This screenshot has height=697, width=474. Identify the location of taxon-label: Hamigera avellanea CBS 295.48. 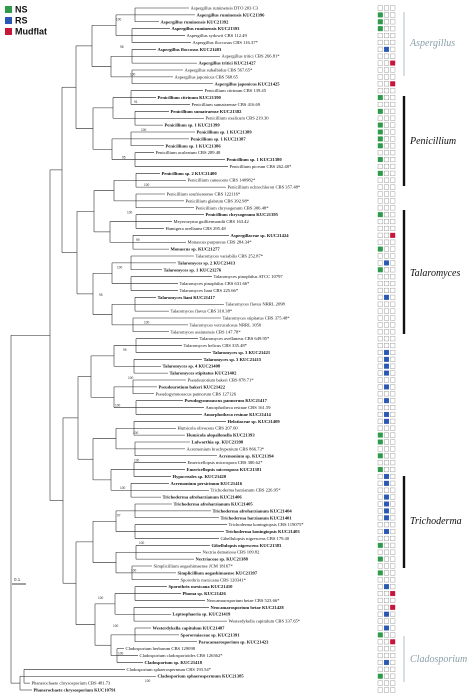
(196, 228).